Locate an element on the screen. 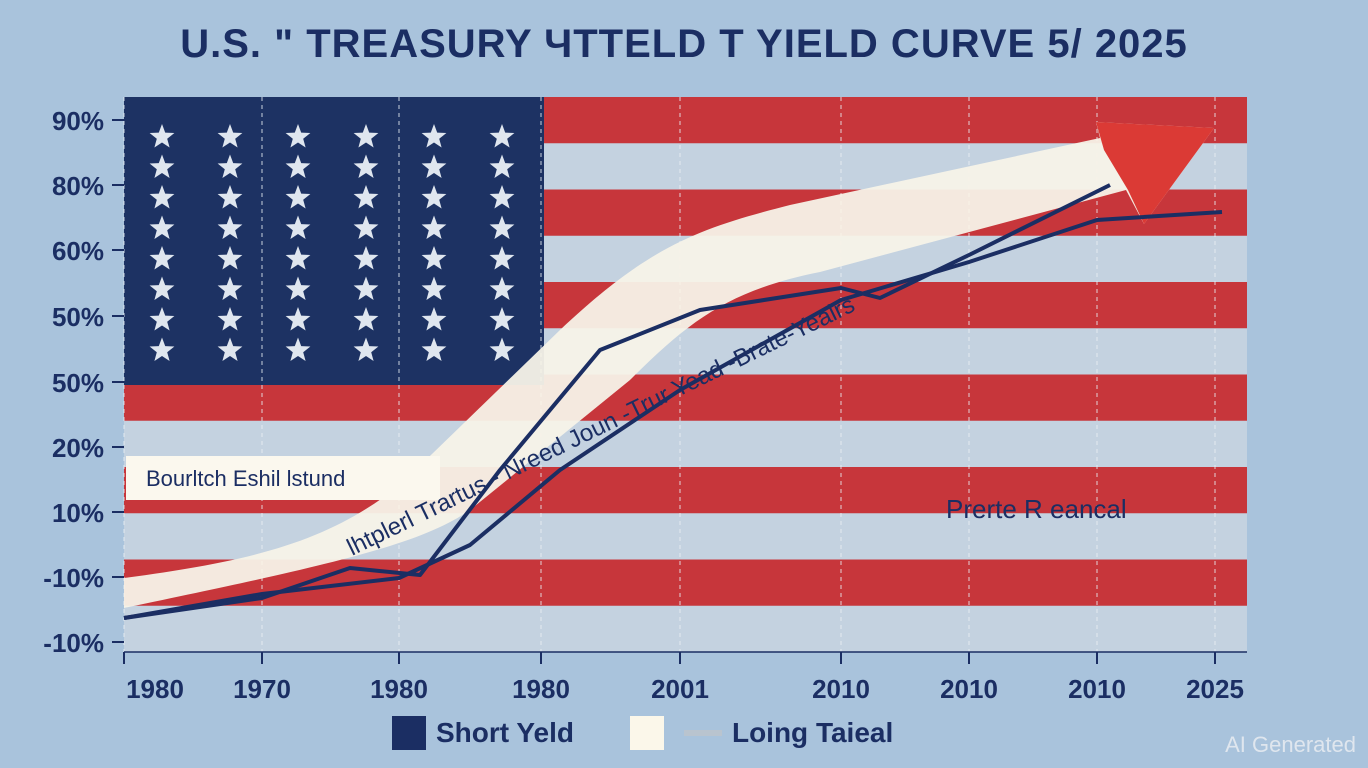 The width and height of the screenshot is (1368, 768). y-tick-label: 60% is located at coordinates (78, 251).